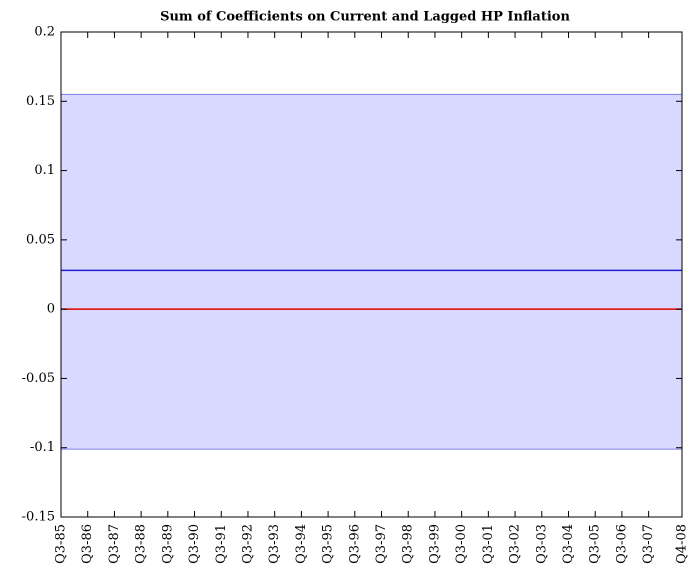 This screenshot has width=693, height=583. Describe the element at coordinates (38, 378) in the screenshot. I see `y-tick-label: -0.05` at that location.